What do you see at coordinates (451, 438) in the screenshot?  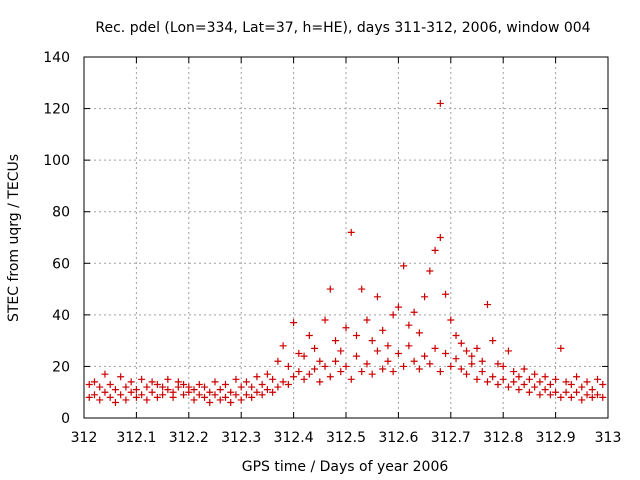 I see `x-tick-label: 312.7` at bounding box center [451, 438].